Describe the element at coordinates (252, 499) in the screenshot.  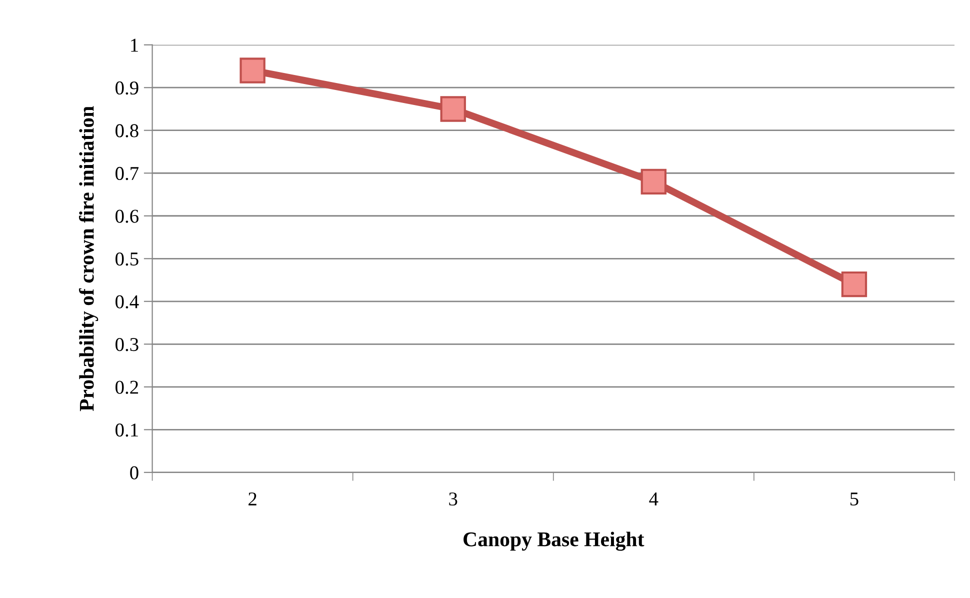
I see `x-tick-label: 2` at that location.